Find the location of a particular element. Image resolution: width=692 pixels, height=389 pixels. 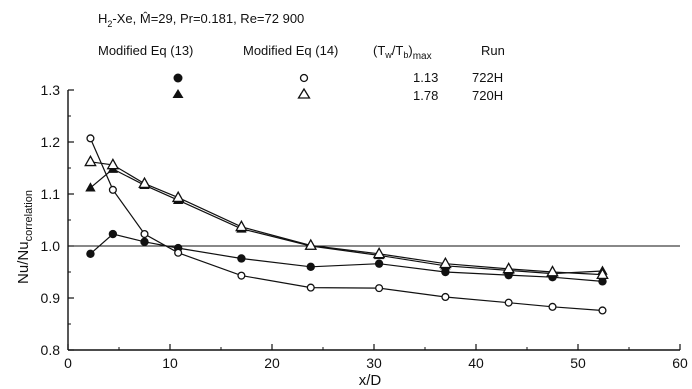

y-tick-label-0: 0.8 is located at coordinates (51, 350).